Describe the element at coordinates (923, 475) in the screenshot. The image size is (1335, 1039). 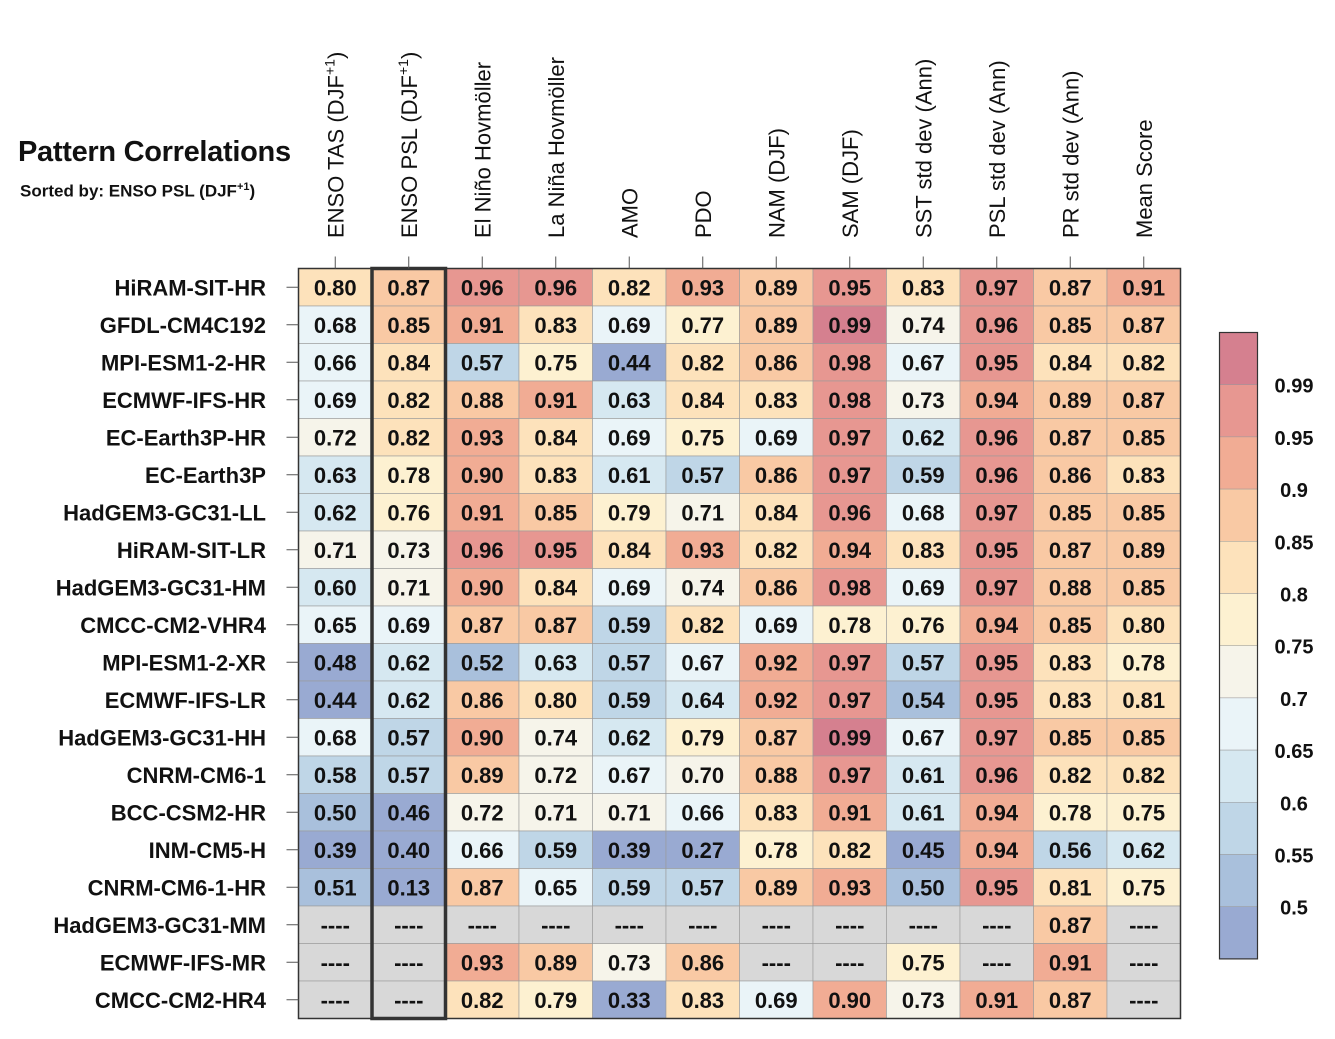
I see `cell-value-label: 0.59` at that location.